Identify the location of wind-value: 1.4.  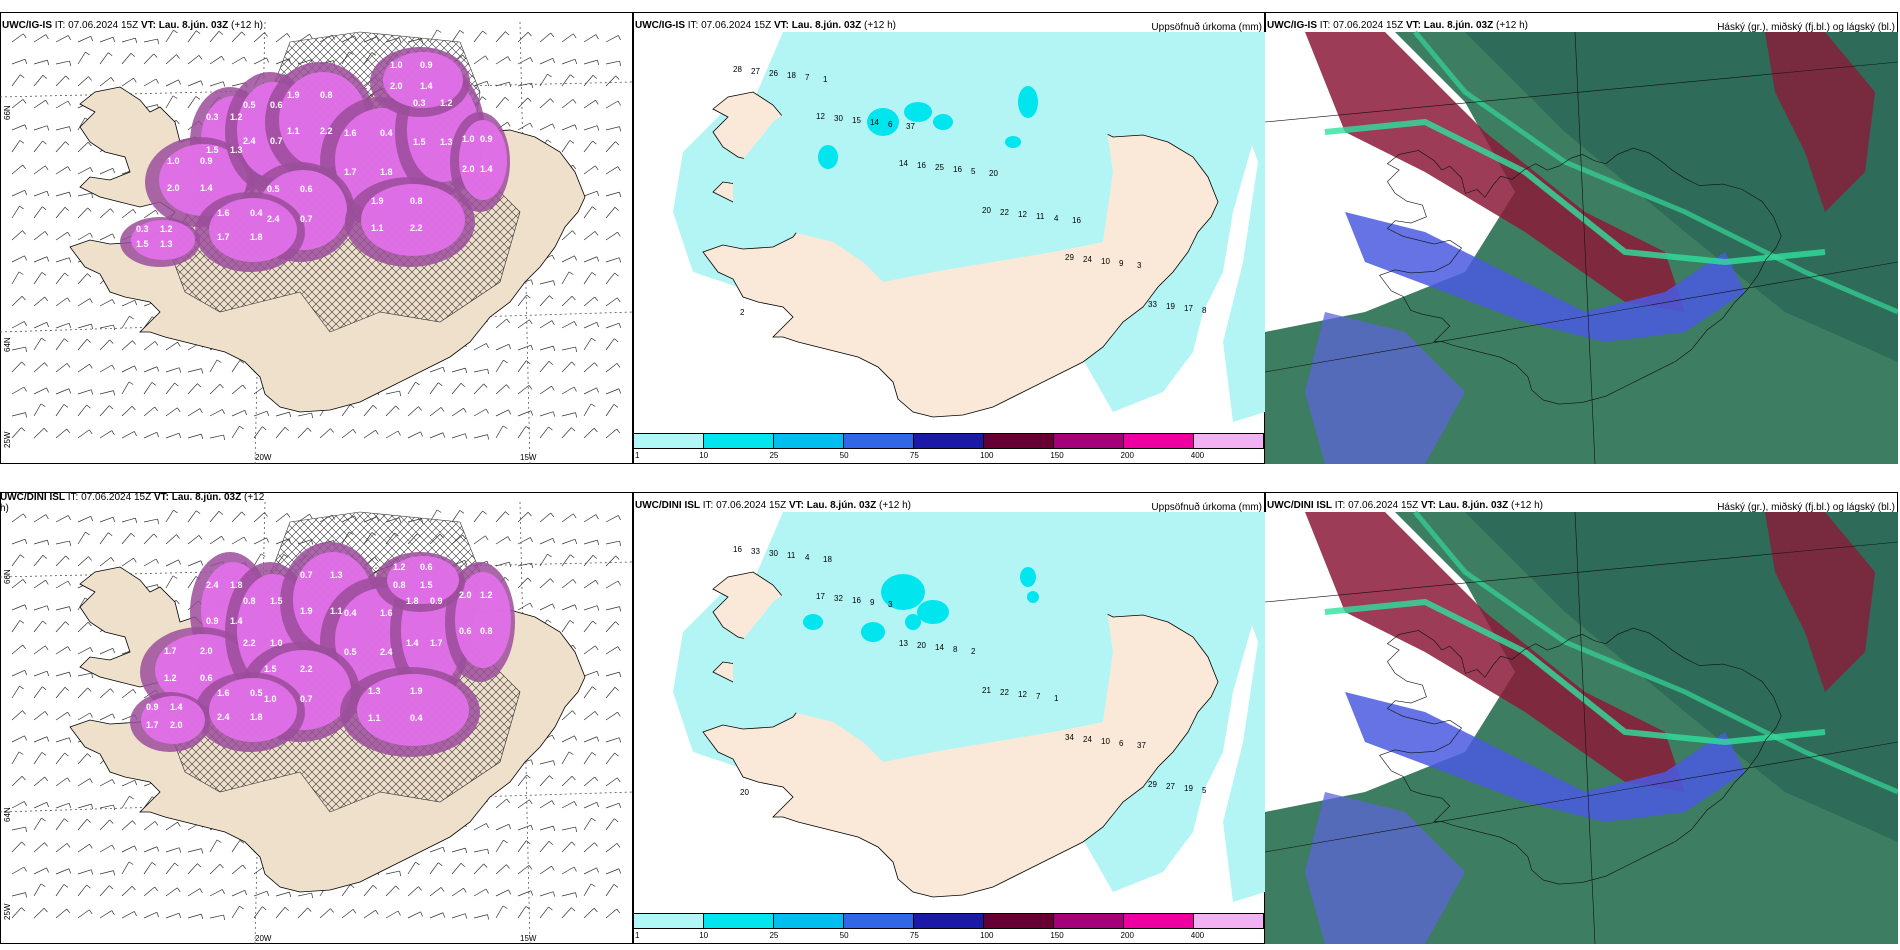
(426, 86).